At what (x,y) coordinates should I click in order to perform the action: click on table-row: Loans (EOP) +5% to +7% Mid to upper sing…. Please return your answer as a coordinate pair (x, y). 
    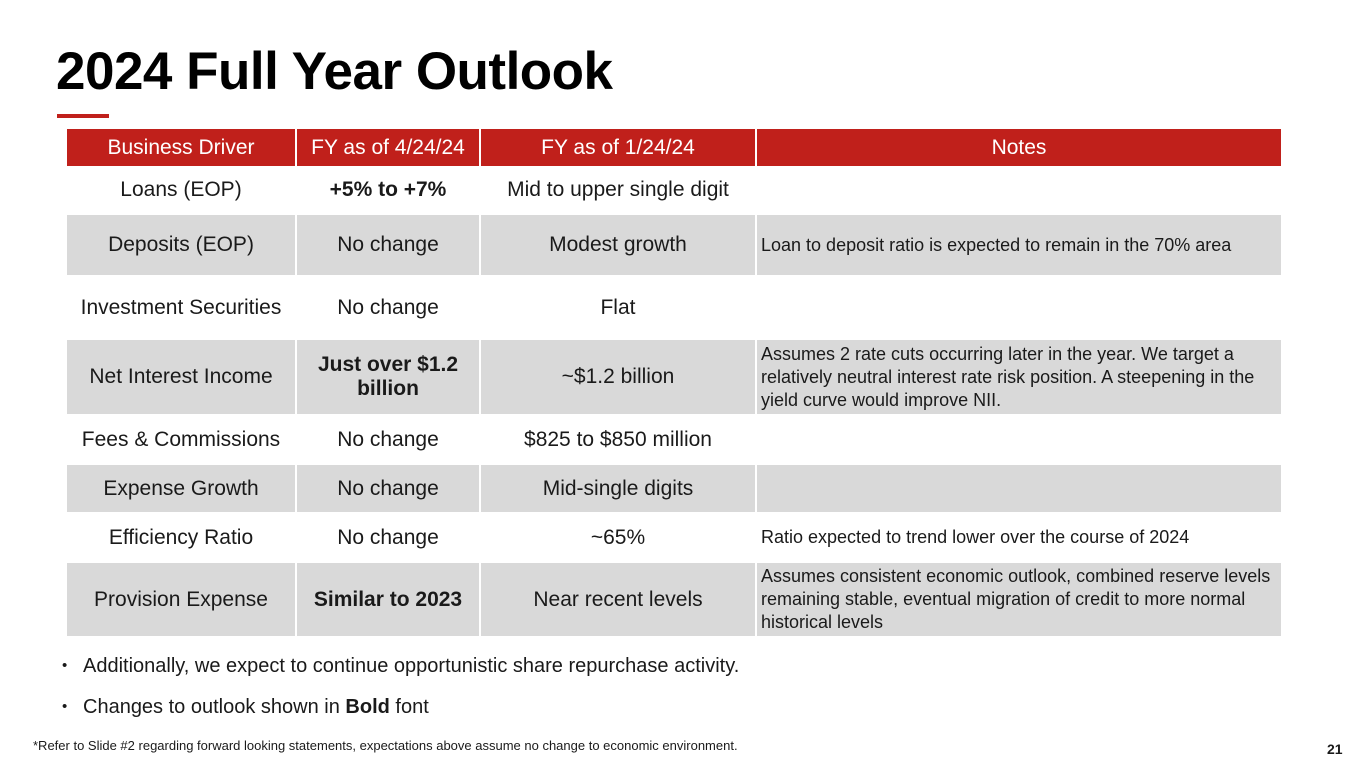
    Looking at the image, I should click on (674, 190).